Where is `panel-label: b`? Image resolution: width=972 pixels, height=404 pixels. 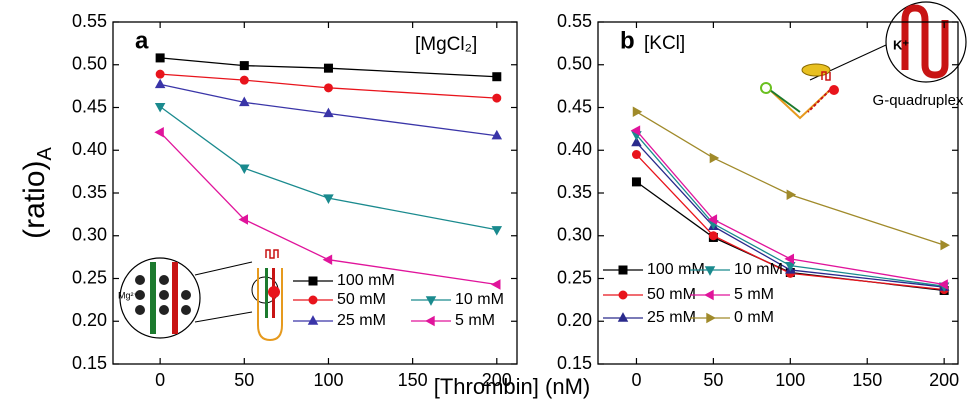
panel-label: b is located at coordinates (627, 40).